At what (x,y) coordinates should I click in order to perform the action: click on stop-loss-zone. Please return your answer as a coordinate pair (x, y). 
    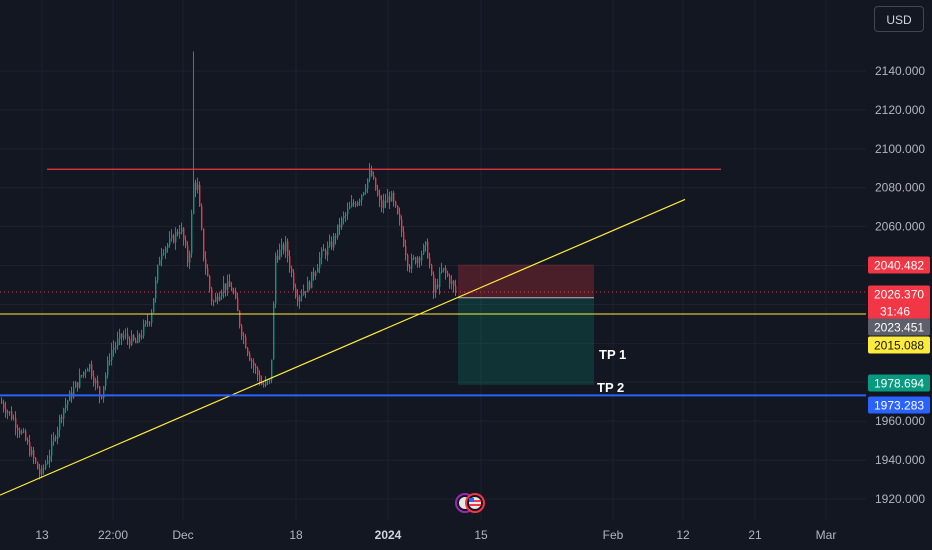
    Looking at the image, I should click on (526, 281).